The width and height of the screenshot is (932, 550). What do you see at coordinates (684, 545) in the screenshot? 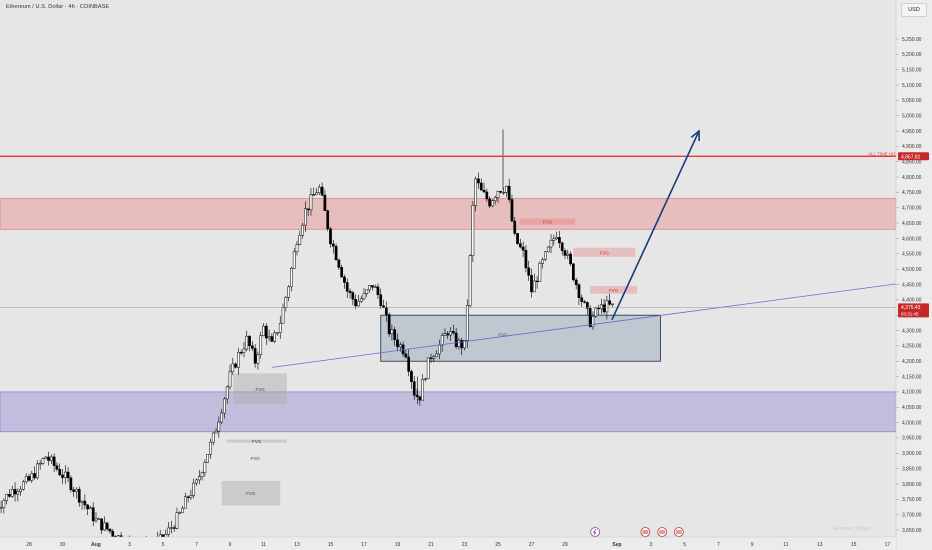
I see `time-tick-label: 5` at bounding box center [684, 545].